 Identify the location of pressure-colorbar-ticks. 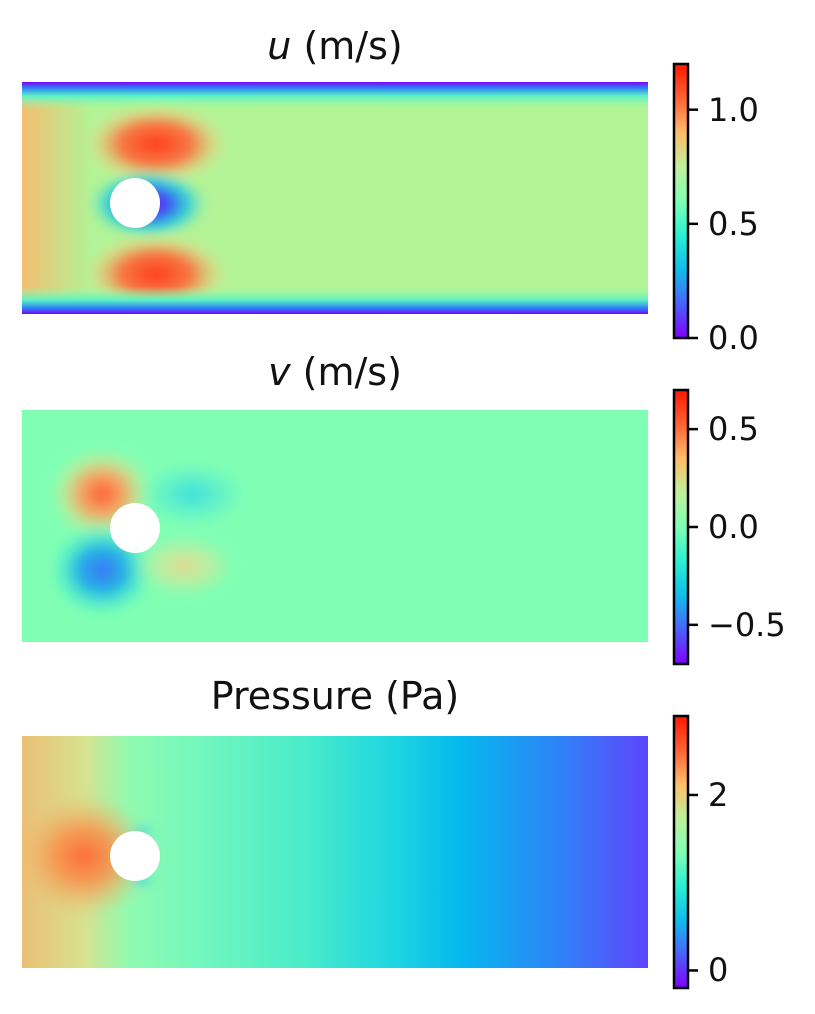
(693, 882).